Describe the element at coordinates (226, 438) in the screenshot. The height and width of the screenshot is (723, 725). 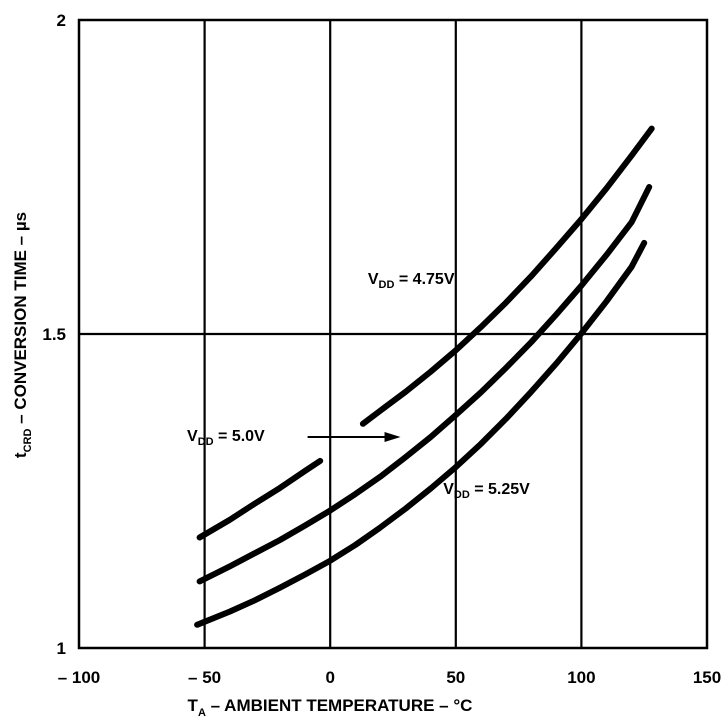
I see `annotation-v-dd-5p0v: VDD = 5.0V` at that location.